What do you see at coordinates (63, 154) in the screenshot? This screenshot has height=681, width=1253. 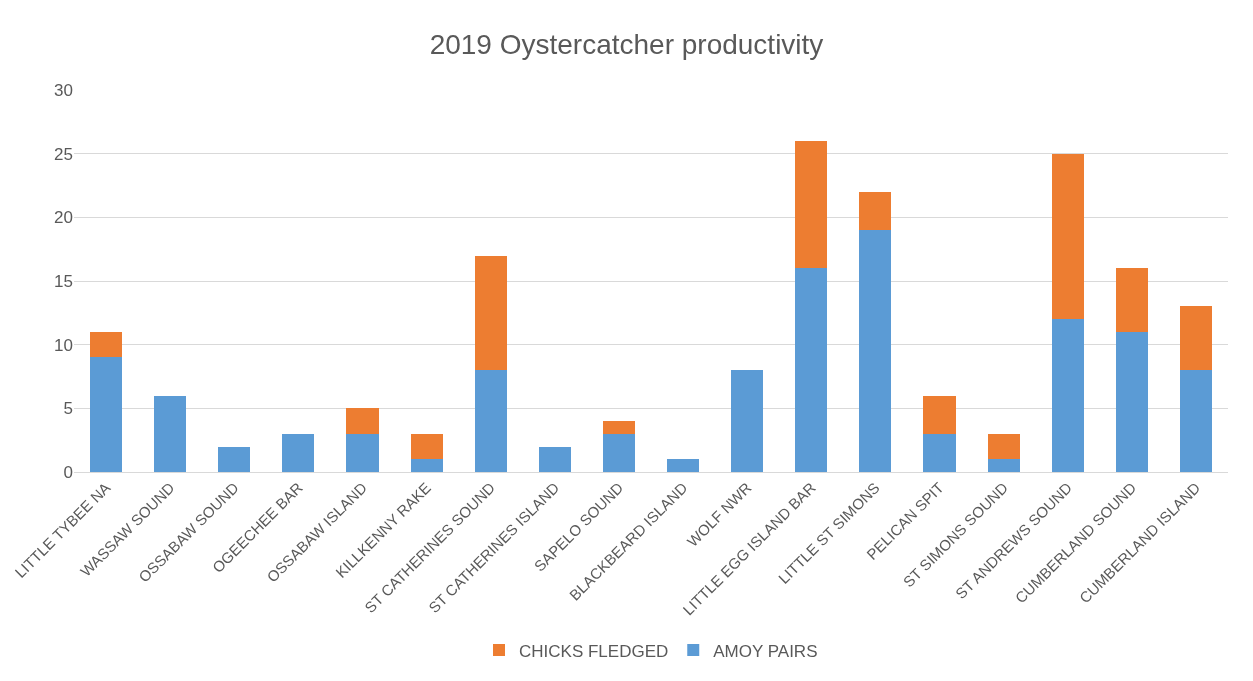 I see `y-tick-label: 25` at bounding box center [63, 154].